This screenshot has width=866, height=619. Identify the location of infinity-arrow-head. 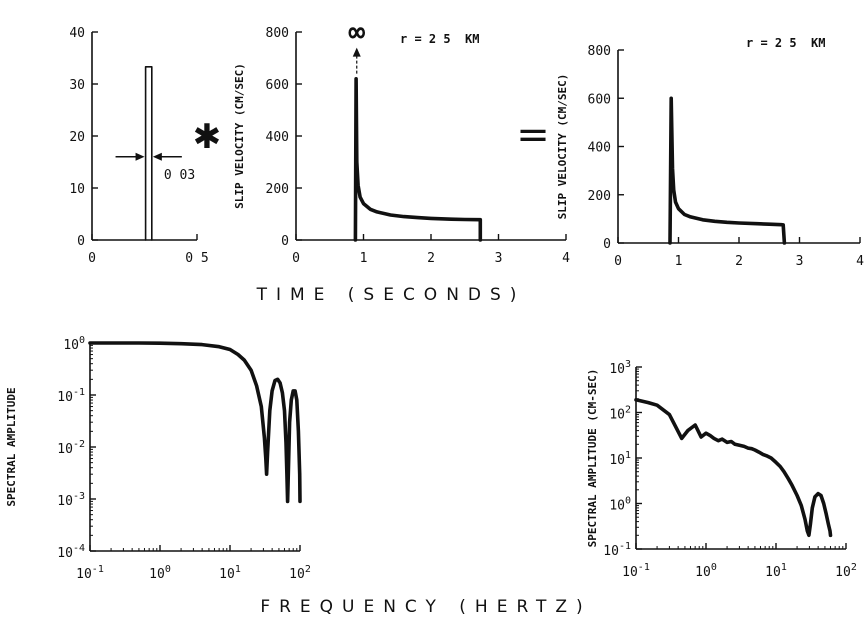
(356, 52).